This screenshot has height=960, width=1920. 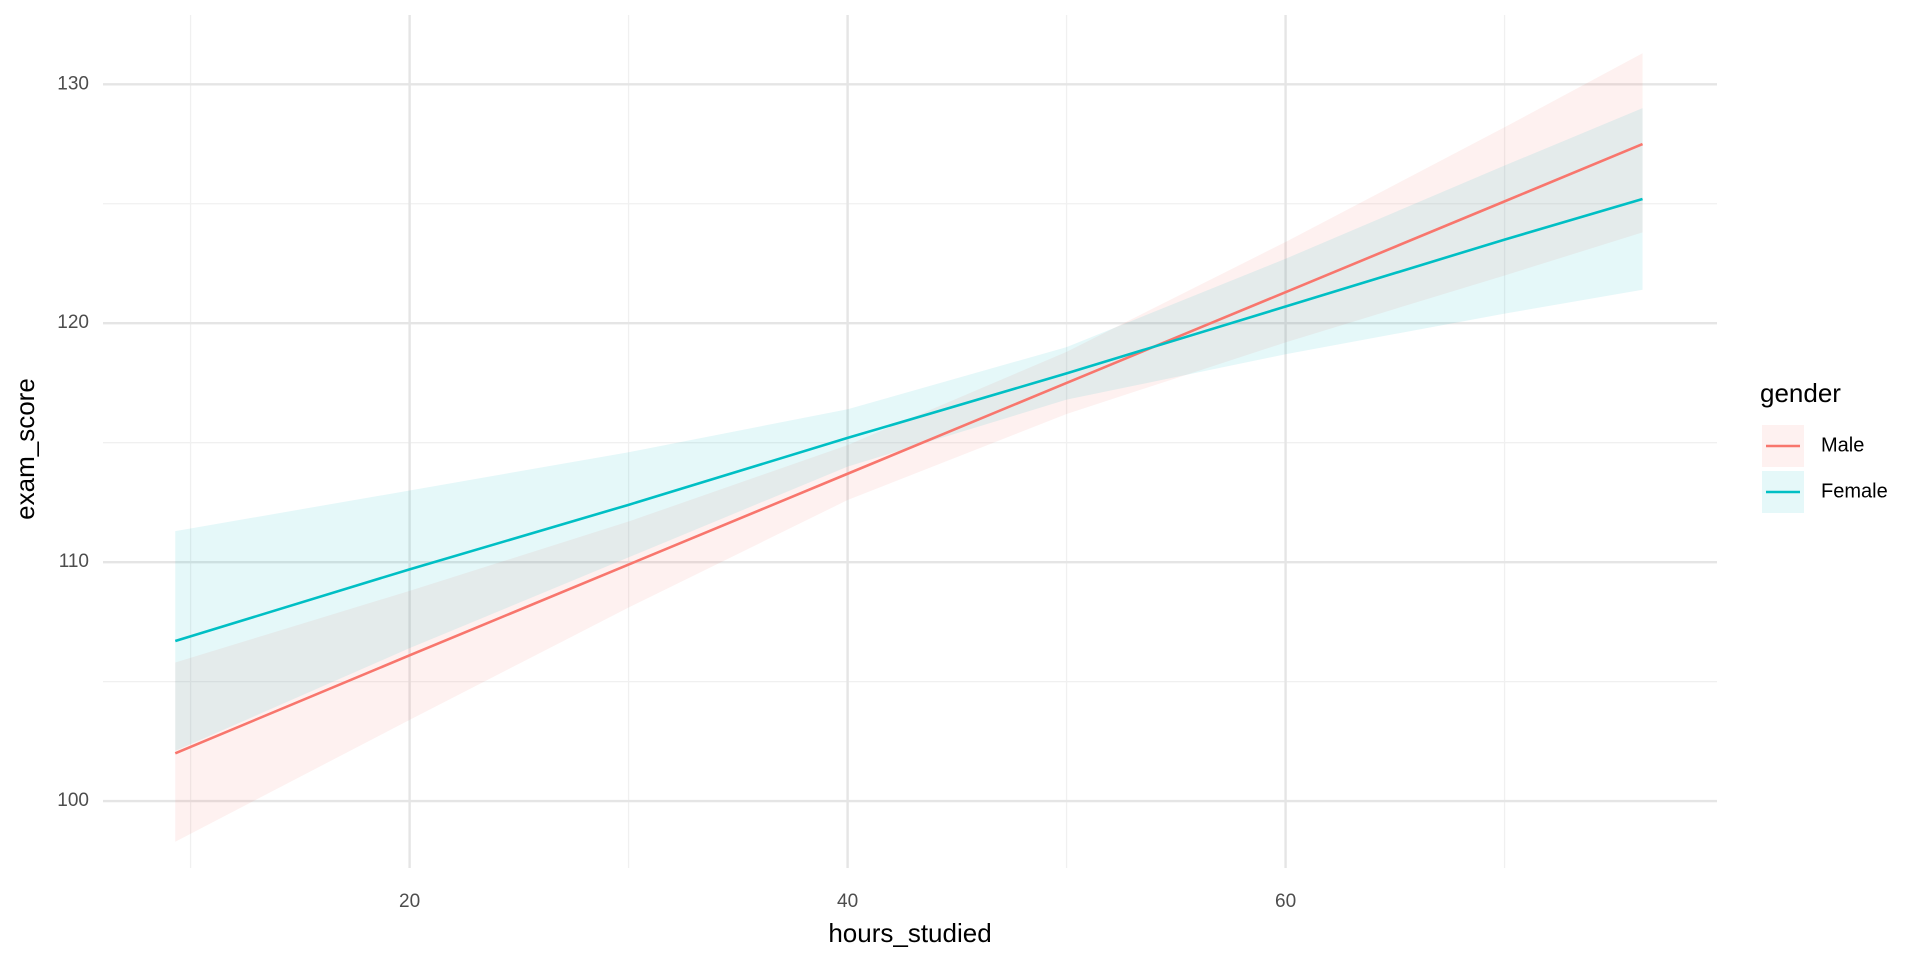 I want to click on legend-title: gender, so click(x=1800, y=393).